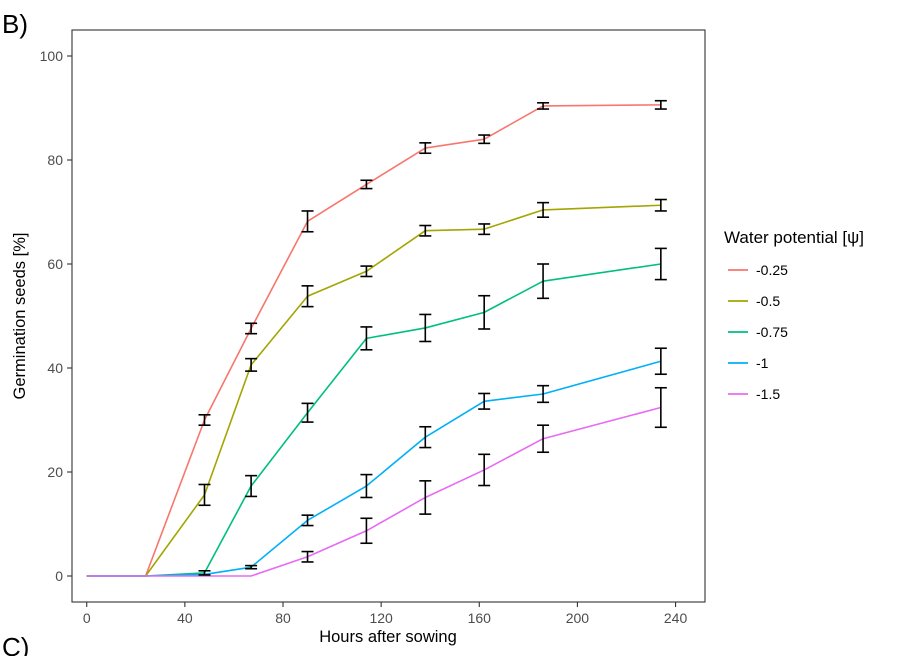 This screenshot has height=656, width=900. Describe the element at coordinates (55, 160) in the screenshot. I see `y-tick-label-4: 80` at that location.